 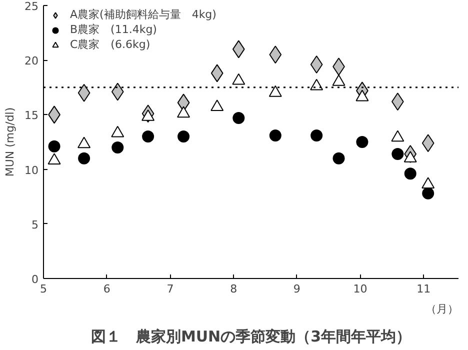 I want to click on y-tick-label: 20, so click(x=31, y=61).